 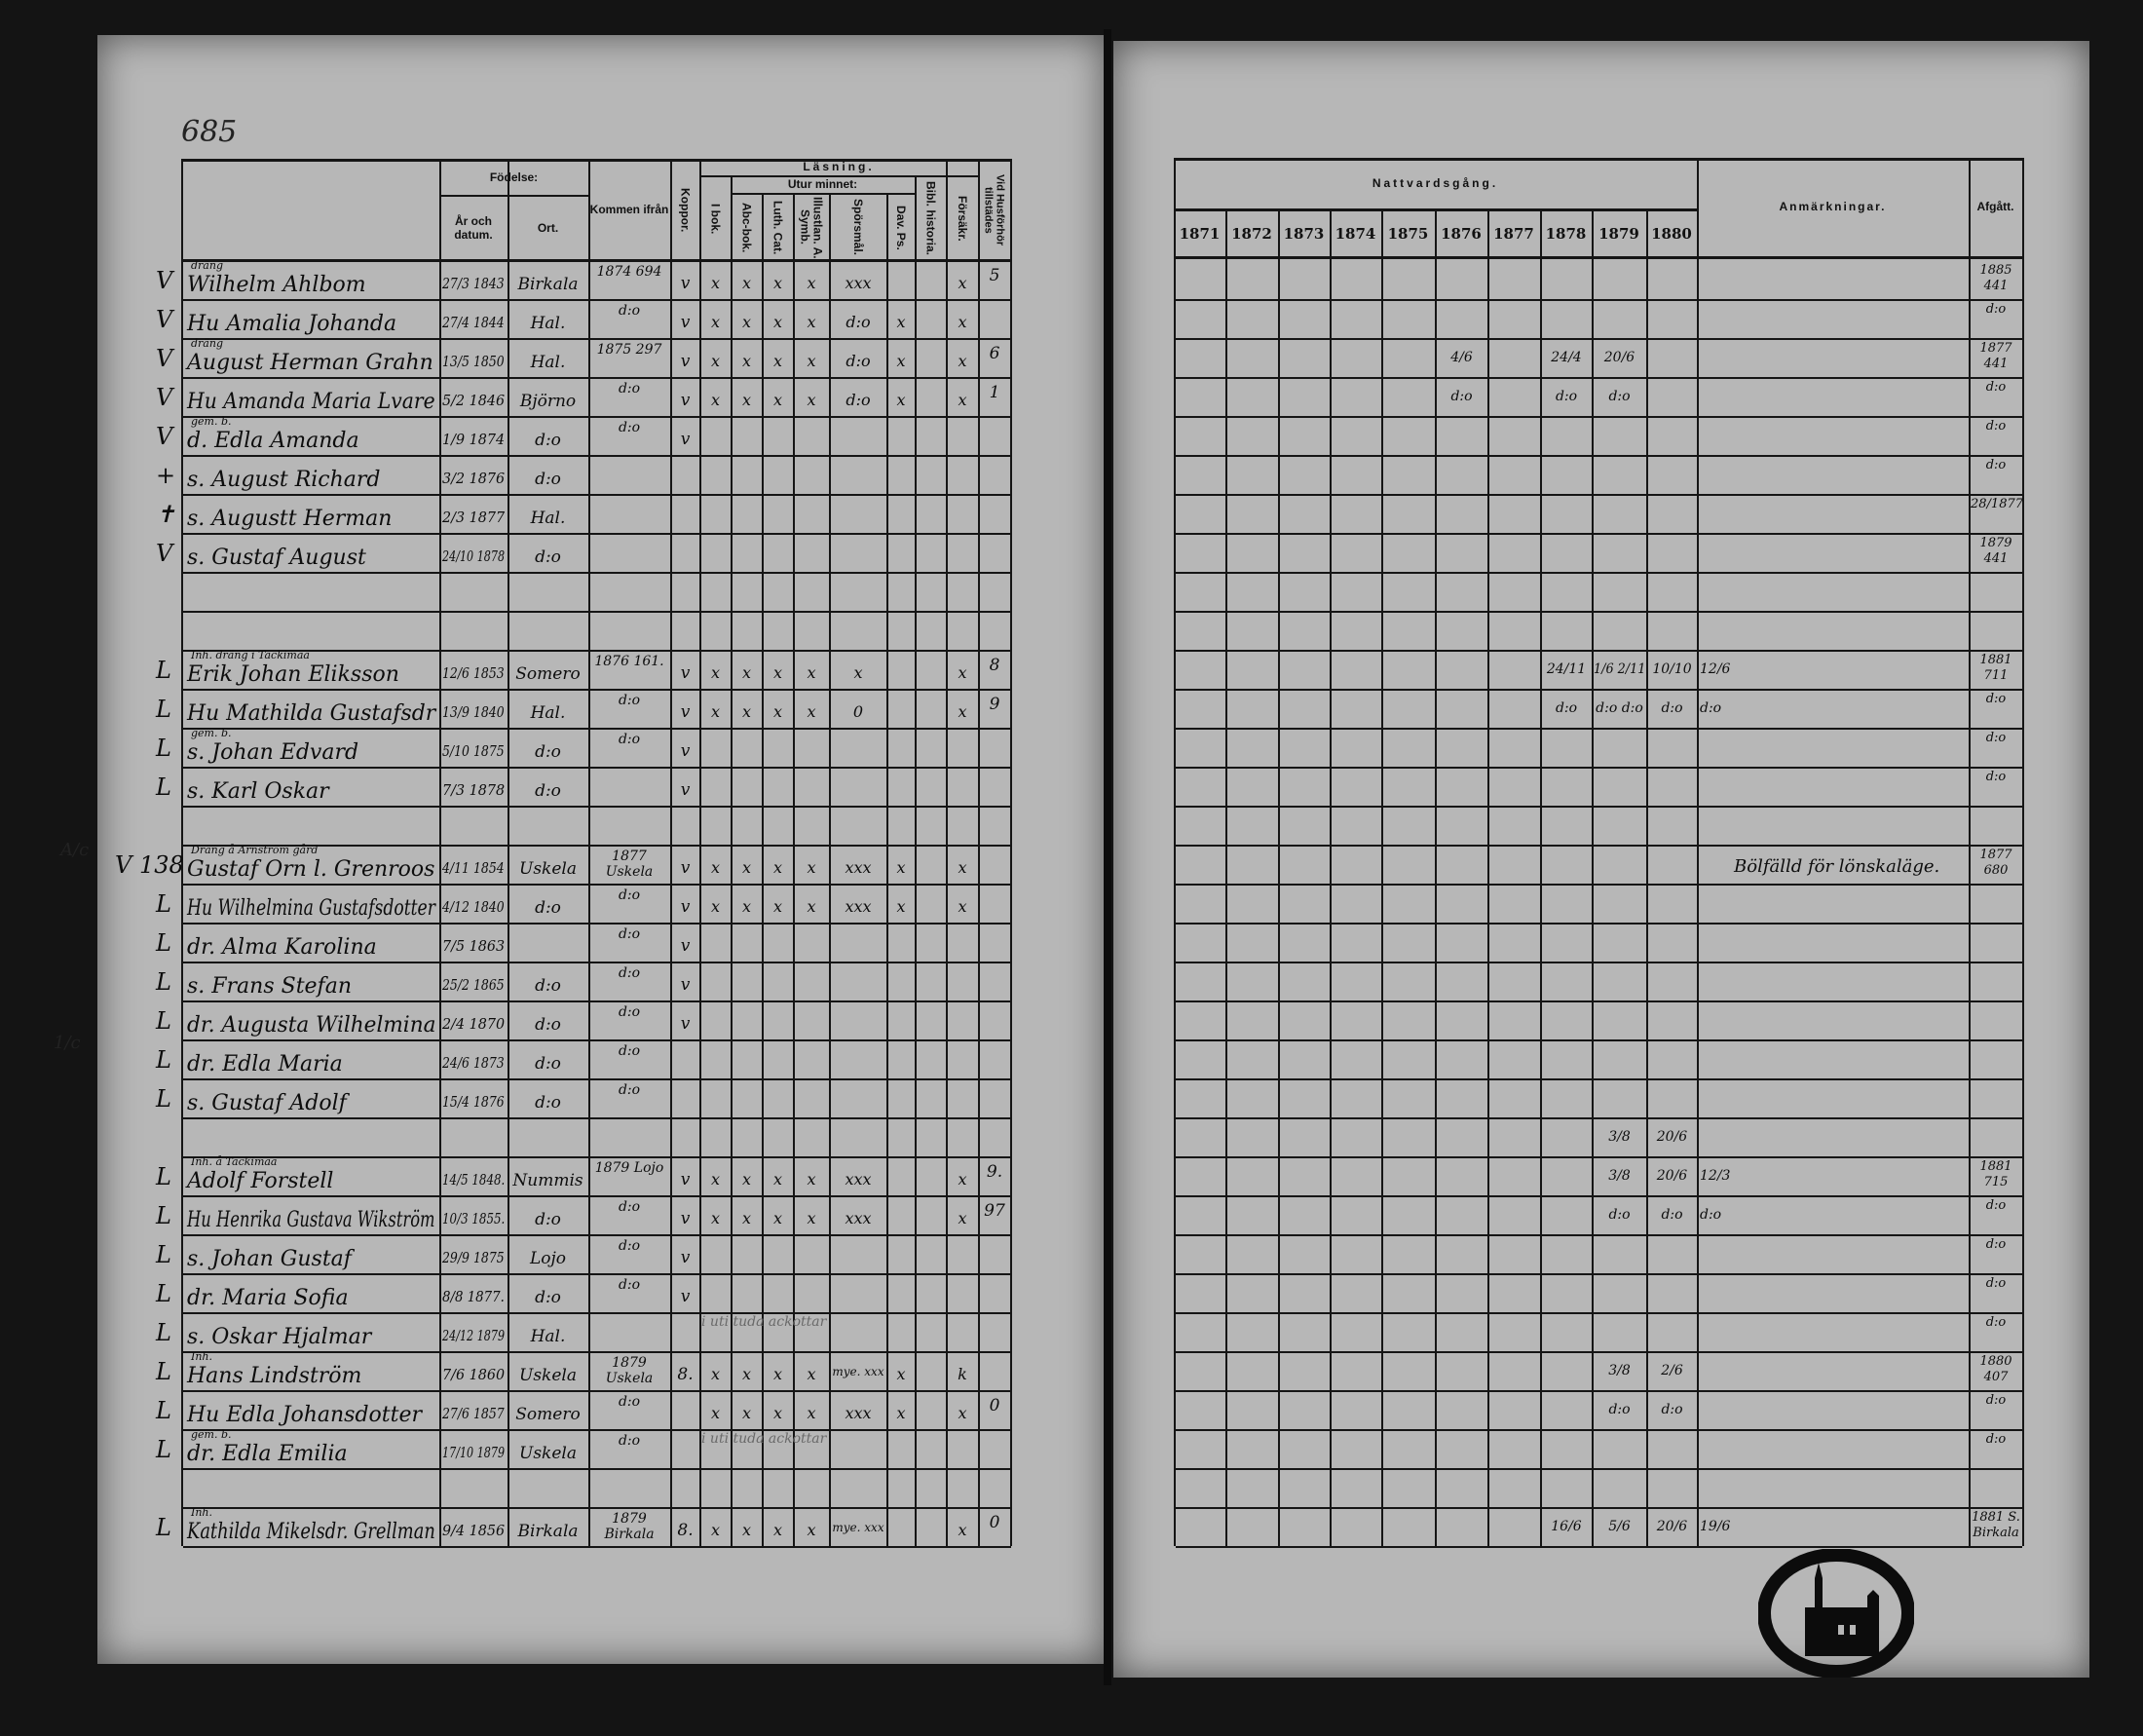 What do you see at coordinates (994, 392) in the screenshot?
I see `attendance-value: 1` at bounding box center [994, 392].